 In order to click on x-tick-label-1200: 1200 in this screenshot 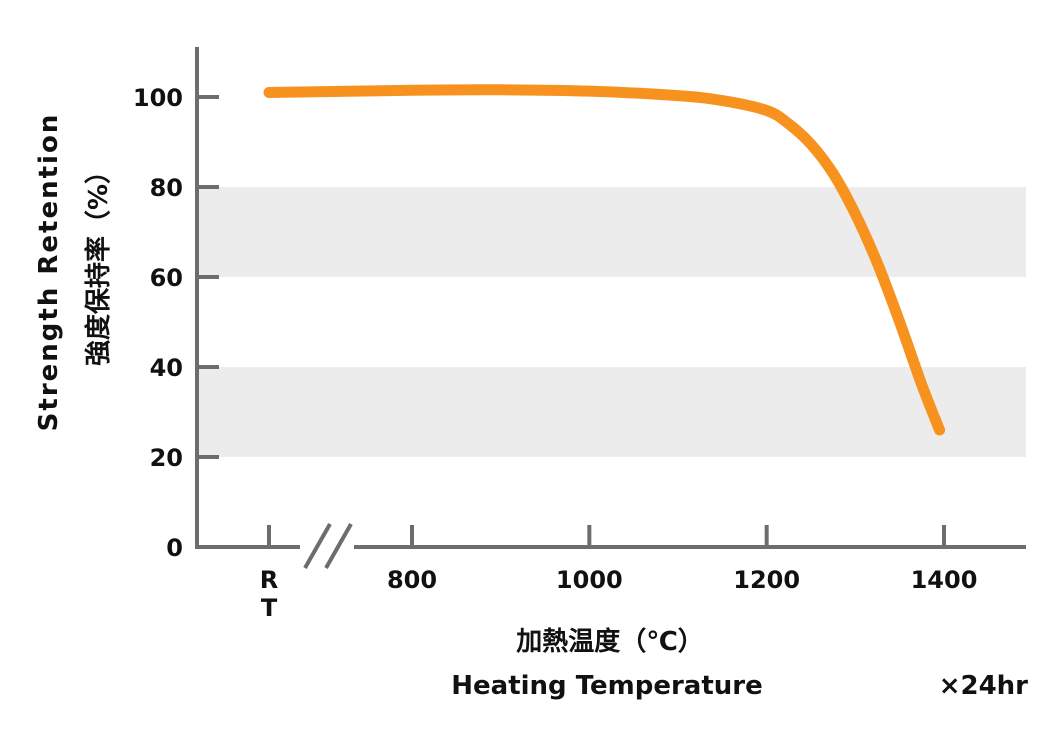, I will do `click(766, 580)`.